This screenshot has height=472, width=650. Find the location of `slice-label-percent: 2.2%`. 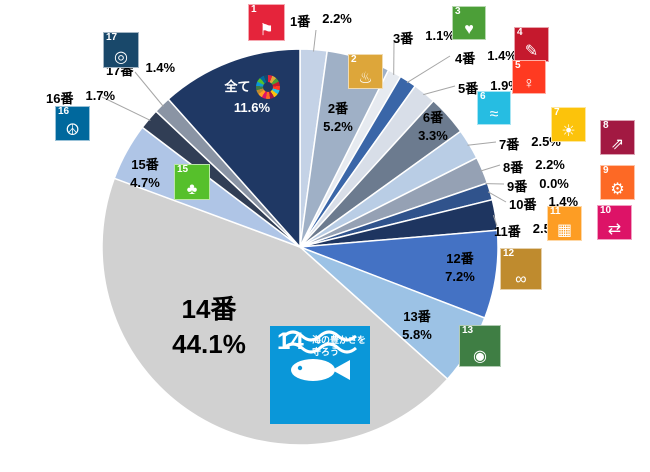

slice-label-percent: 2.2% is located at coordinates (550, 164).